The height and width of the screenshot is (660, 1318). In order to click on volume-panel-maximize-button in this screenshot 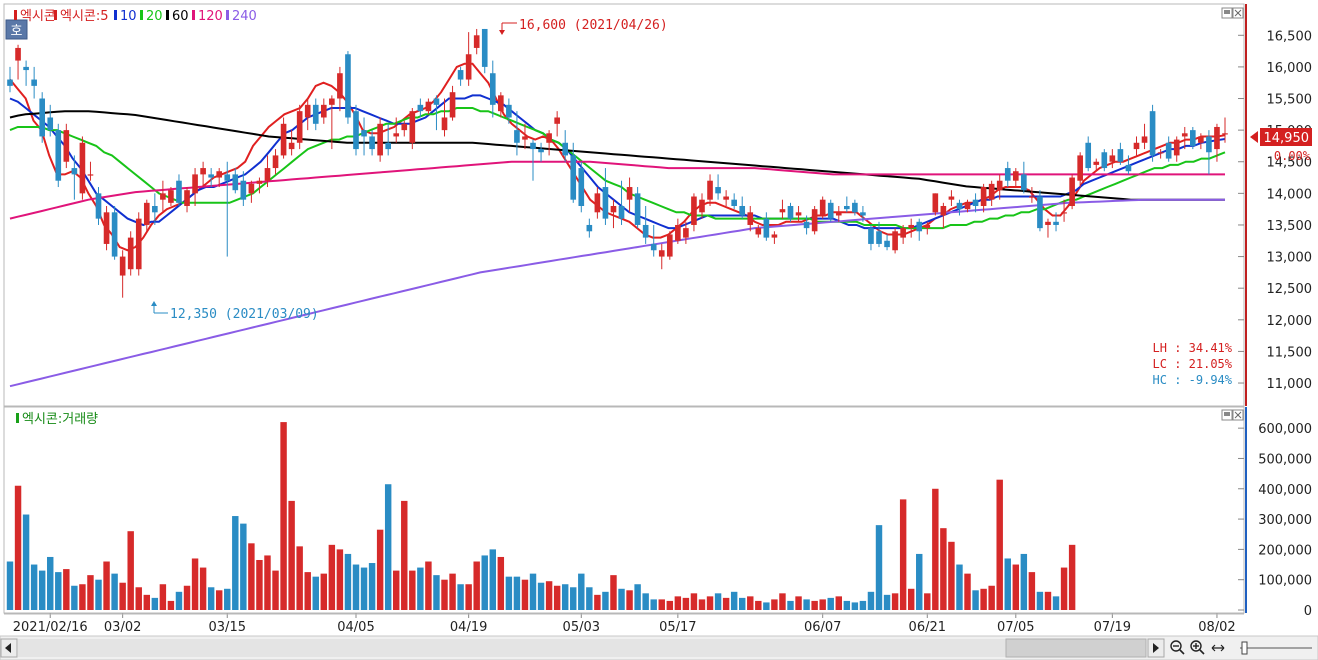, I will do `click(1227, 415)`.